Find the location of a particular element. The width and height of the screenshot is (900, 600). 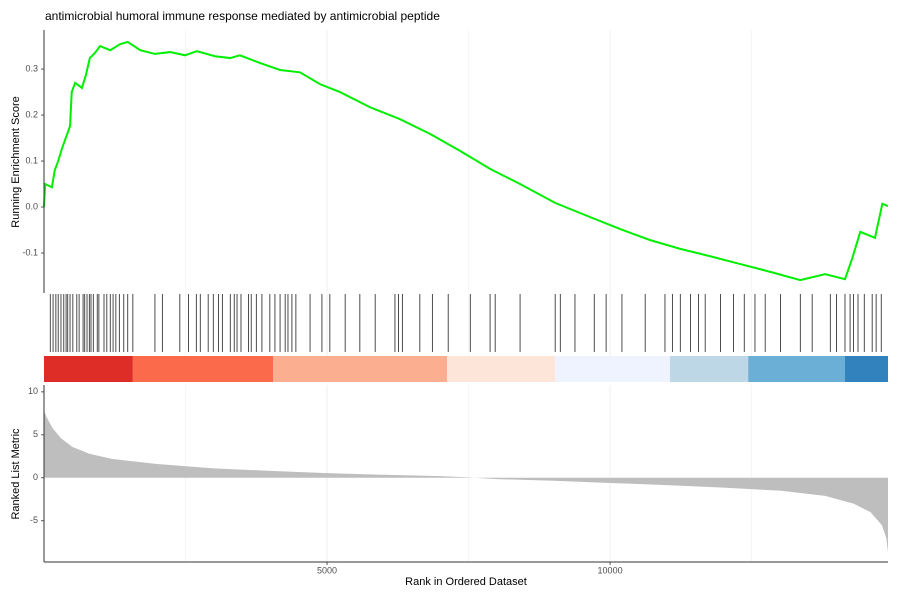

x-axis-label: Rank in Ordered Dataset is located at coordinates (466, 582).